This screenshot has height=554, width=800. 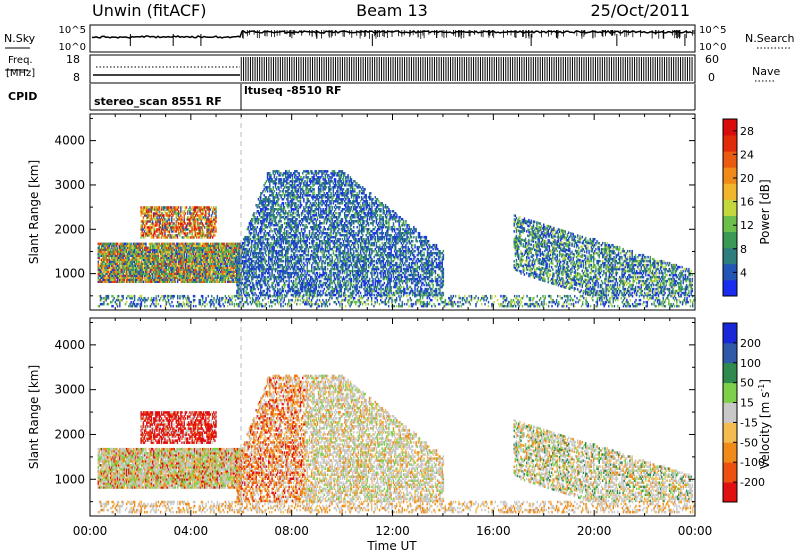 I want to click on freq-frame, so click(x=392, y=69).